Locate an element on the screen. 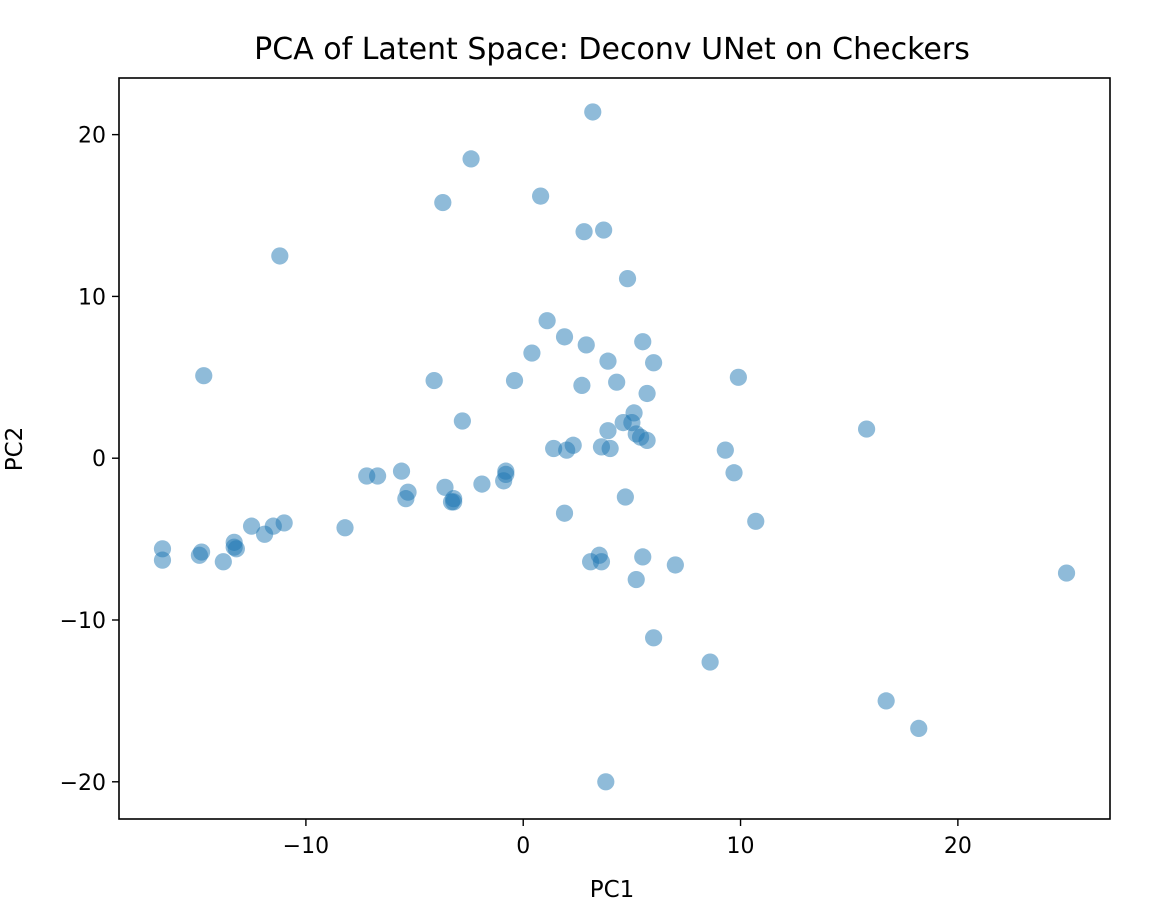 The image size is (1170, 922). y-tick-label: 0 is located at coordinates (99, 459).